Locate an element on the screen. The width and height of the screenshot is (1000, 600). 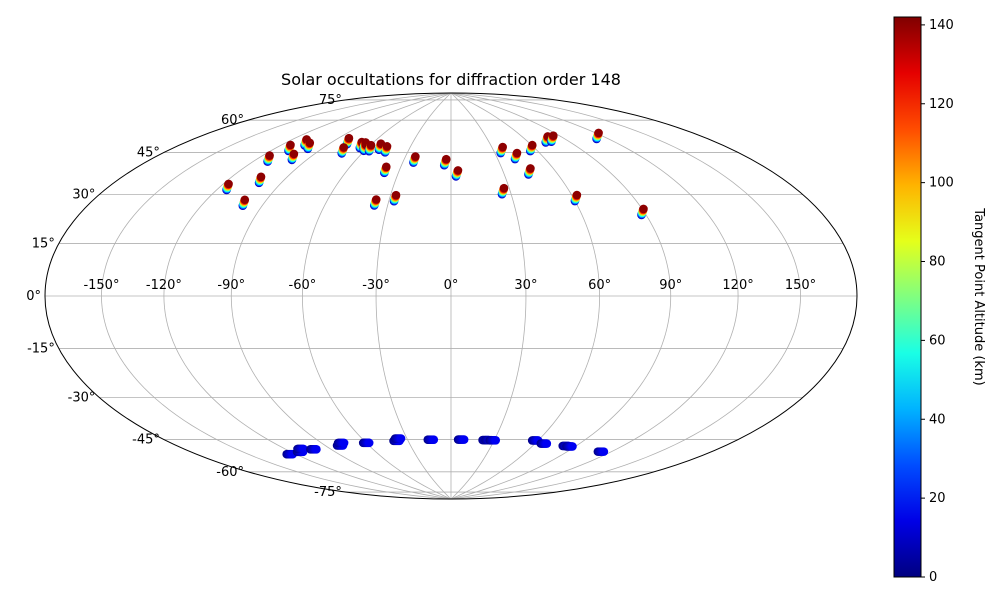
latitude-tick-label: -30° is located at coordinates (82, 398).